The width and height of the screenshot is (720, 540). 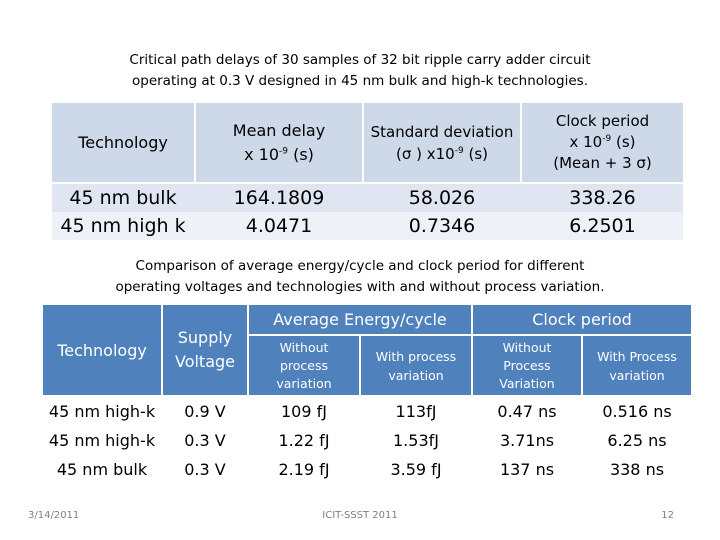 What do you see at coordinates (637, 469) in the screenshot?
I see `table-cell: 338 ns` at bounding box center [637, 469].